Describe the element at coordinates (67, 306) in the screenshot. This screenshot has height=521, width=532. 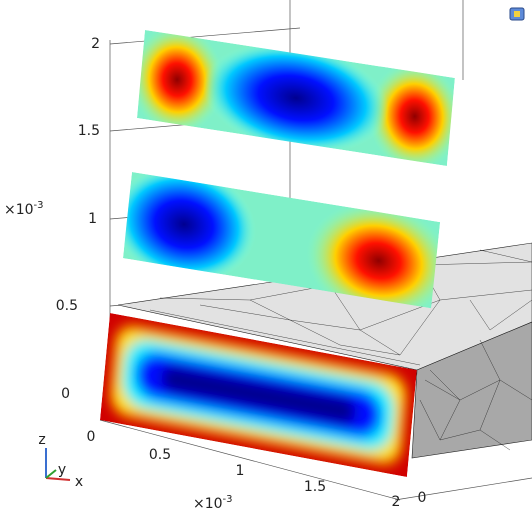
I see `z-tick-label: 0.5` at that location.